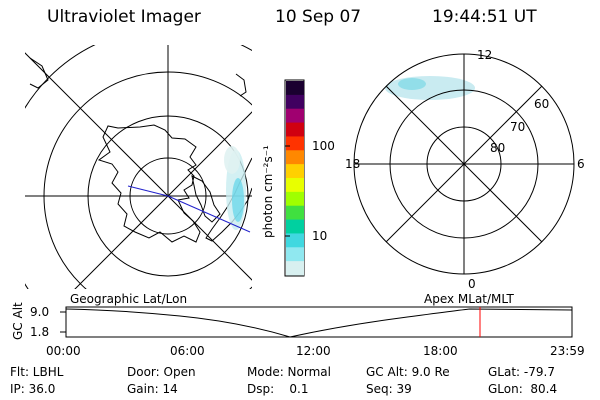  What do you see at coordinates (40, 312) in the screenshot?
I see `strip-ytick-9: 9.0` at bounding box center [40, 312].